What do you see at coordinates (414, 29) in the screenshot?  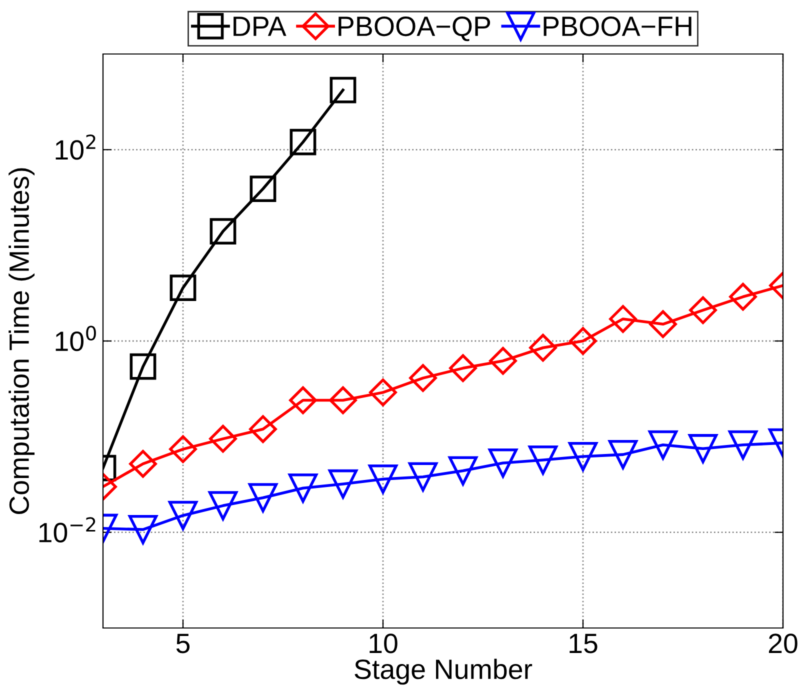 I see `legend-label: PBOOA−QP` at bounding box center [414, 29].